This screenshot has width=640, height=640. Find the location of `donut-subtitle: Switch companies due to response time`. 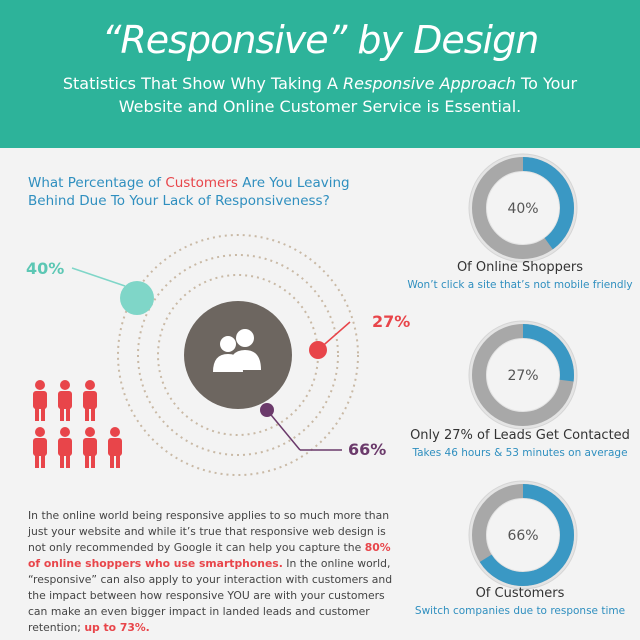

donut-subtitle: Switch companies due to response time is located at coordinates (520, 611).